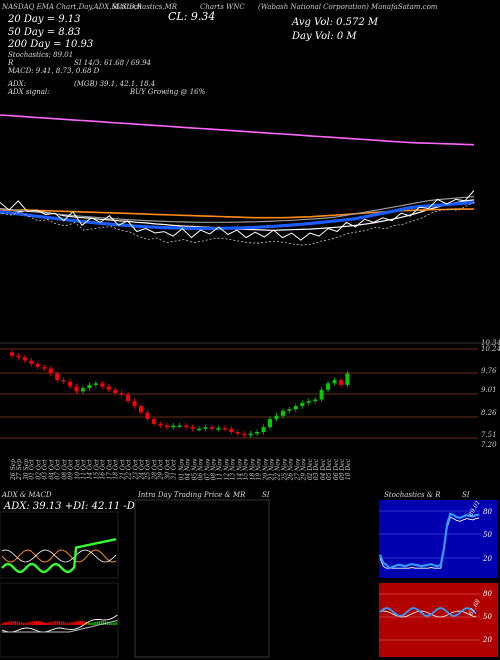 This screenshot has height=660, width=500. What do you see at coordinates (192, 495) in the screenshot?
I see `intraday-title: Intra Day Trading Price & MR` at bounding box center [192, 495].